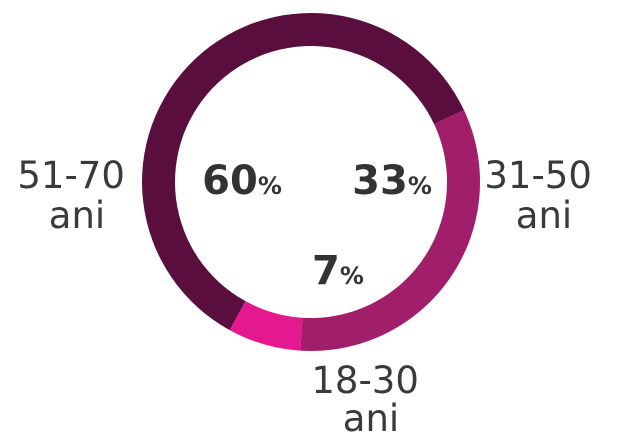  Describe the element at coordinates (370, 396) in the screenshot. I see `category-label-18-30: 18-30 ani` at that location.